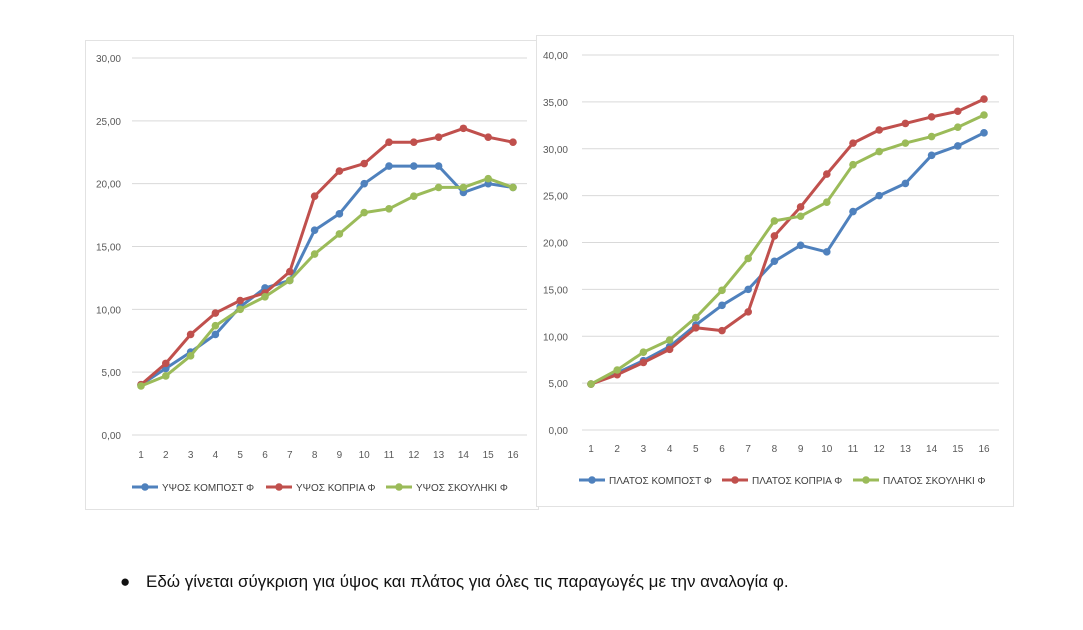 This screenshot has height=630, width=1083. I want to click on y-tick-label: 5,00, so click(559, 384).